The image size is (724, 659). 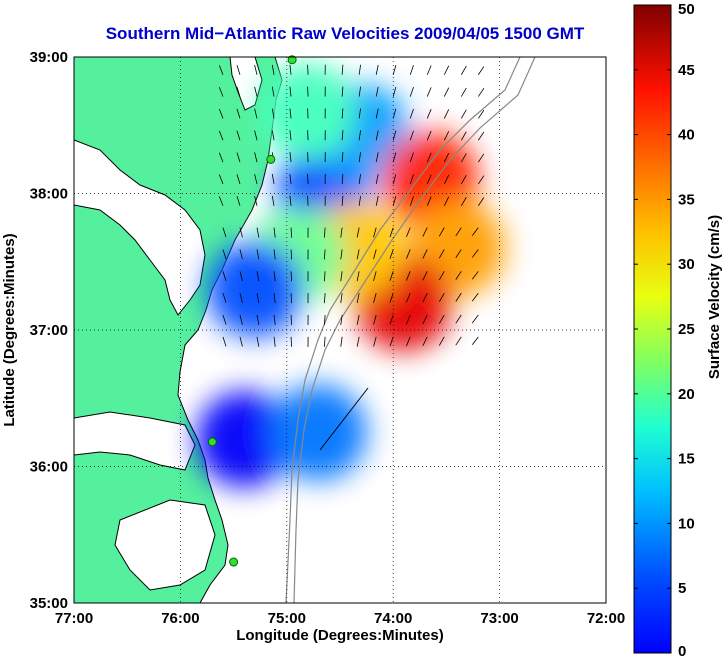 What do you see at coordinates (140, 227) in the screenshot?
I see `chesapeake-bay` at bounding box center [140, 227].